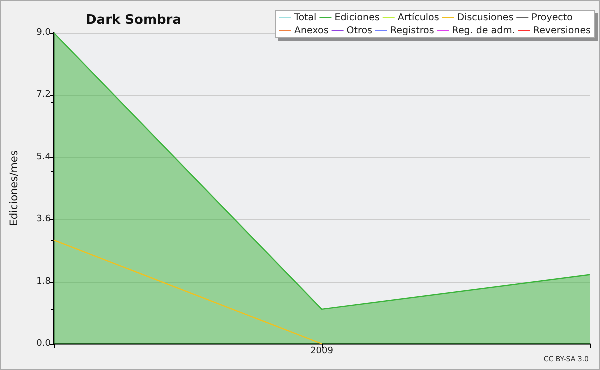  What do you see at coordinates (44, 219) in the screenshot?
I see `y-tick-label: 3.6` at bounding box center [44, 219].